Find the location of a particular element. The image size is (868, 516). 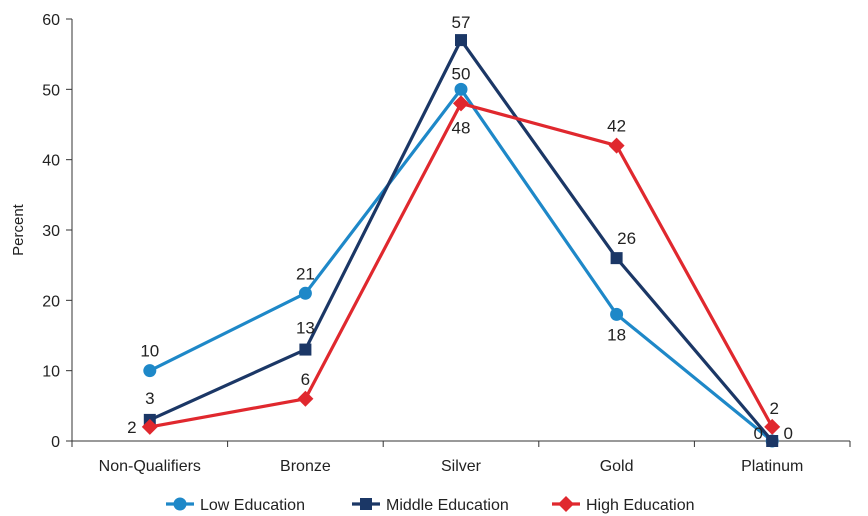

y-tick-label: 20 is located at coordinates (51, 301).